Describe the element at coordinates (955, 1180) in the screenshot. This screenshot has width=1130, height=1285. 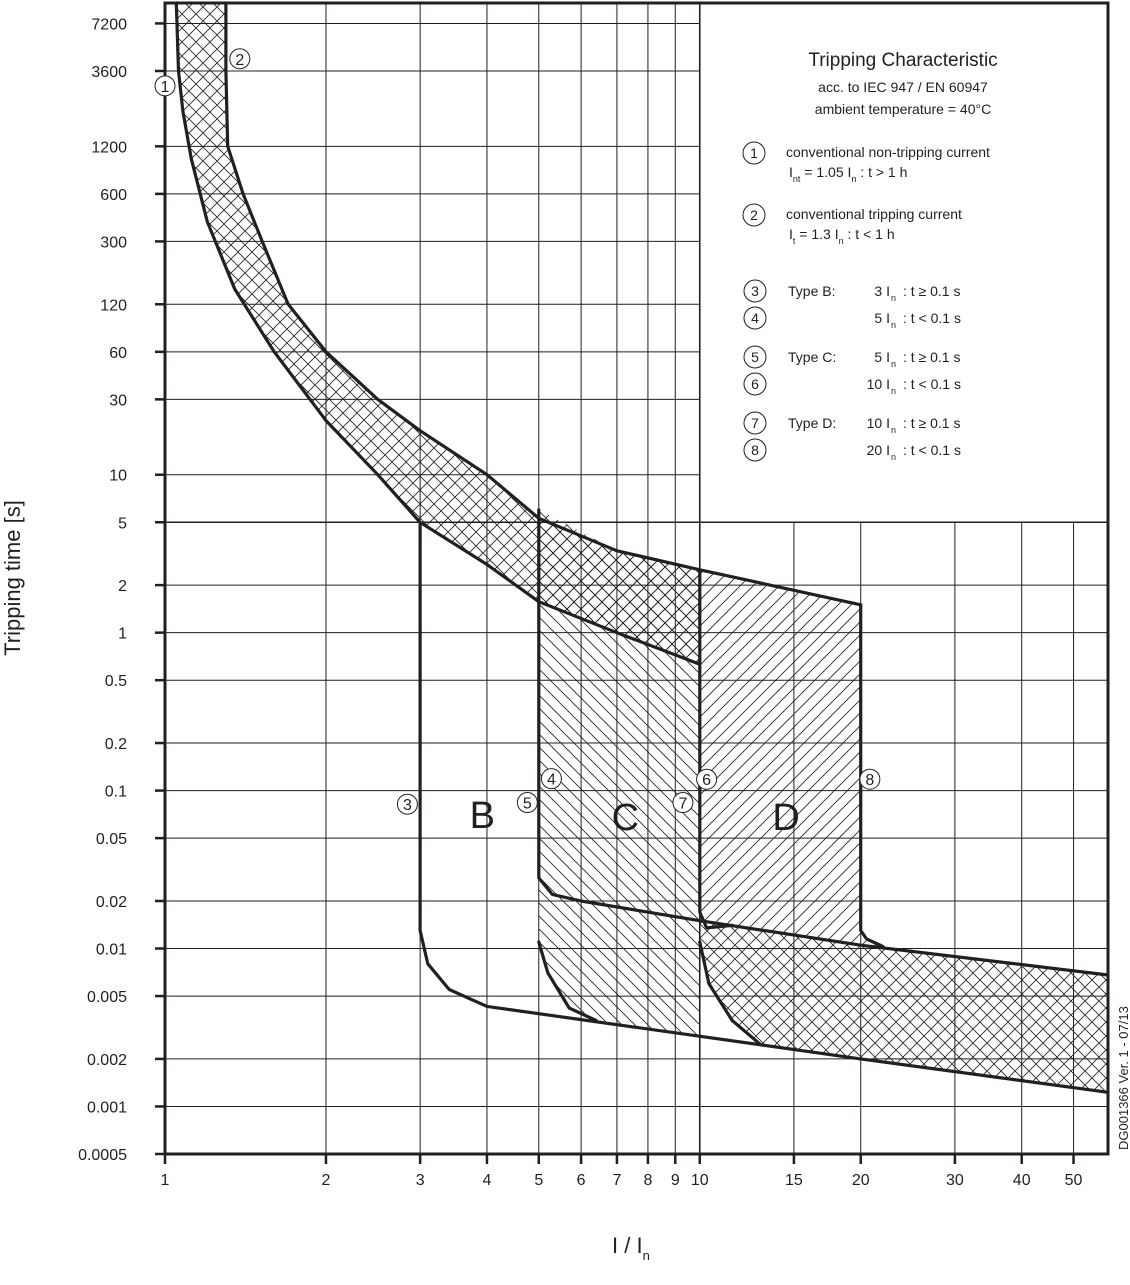
I see `x-tick-label: 30` at that location.